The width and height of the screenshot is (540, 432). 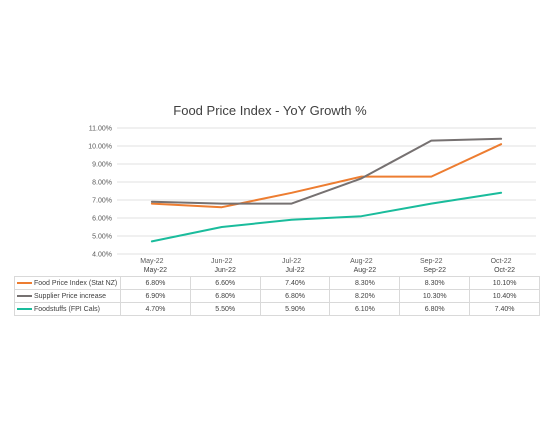 What do you see at coordinates (225, 283) in the screenshot?
I see `data-table-value: 6.60%` at bounding box center [225, 283].